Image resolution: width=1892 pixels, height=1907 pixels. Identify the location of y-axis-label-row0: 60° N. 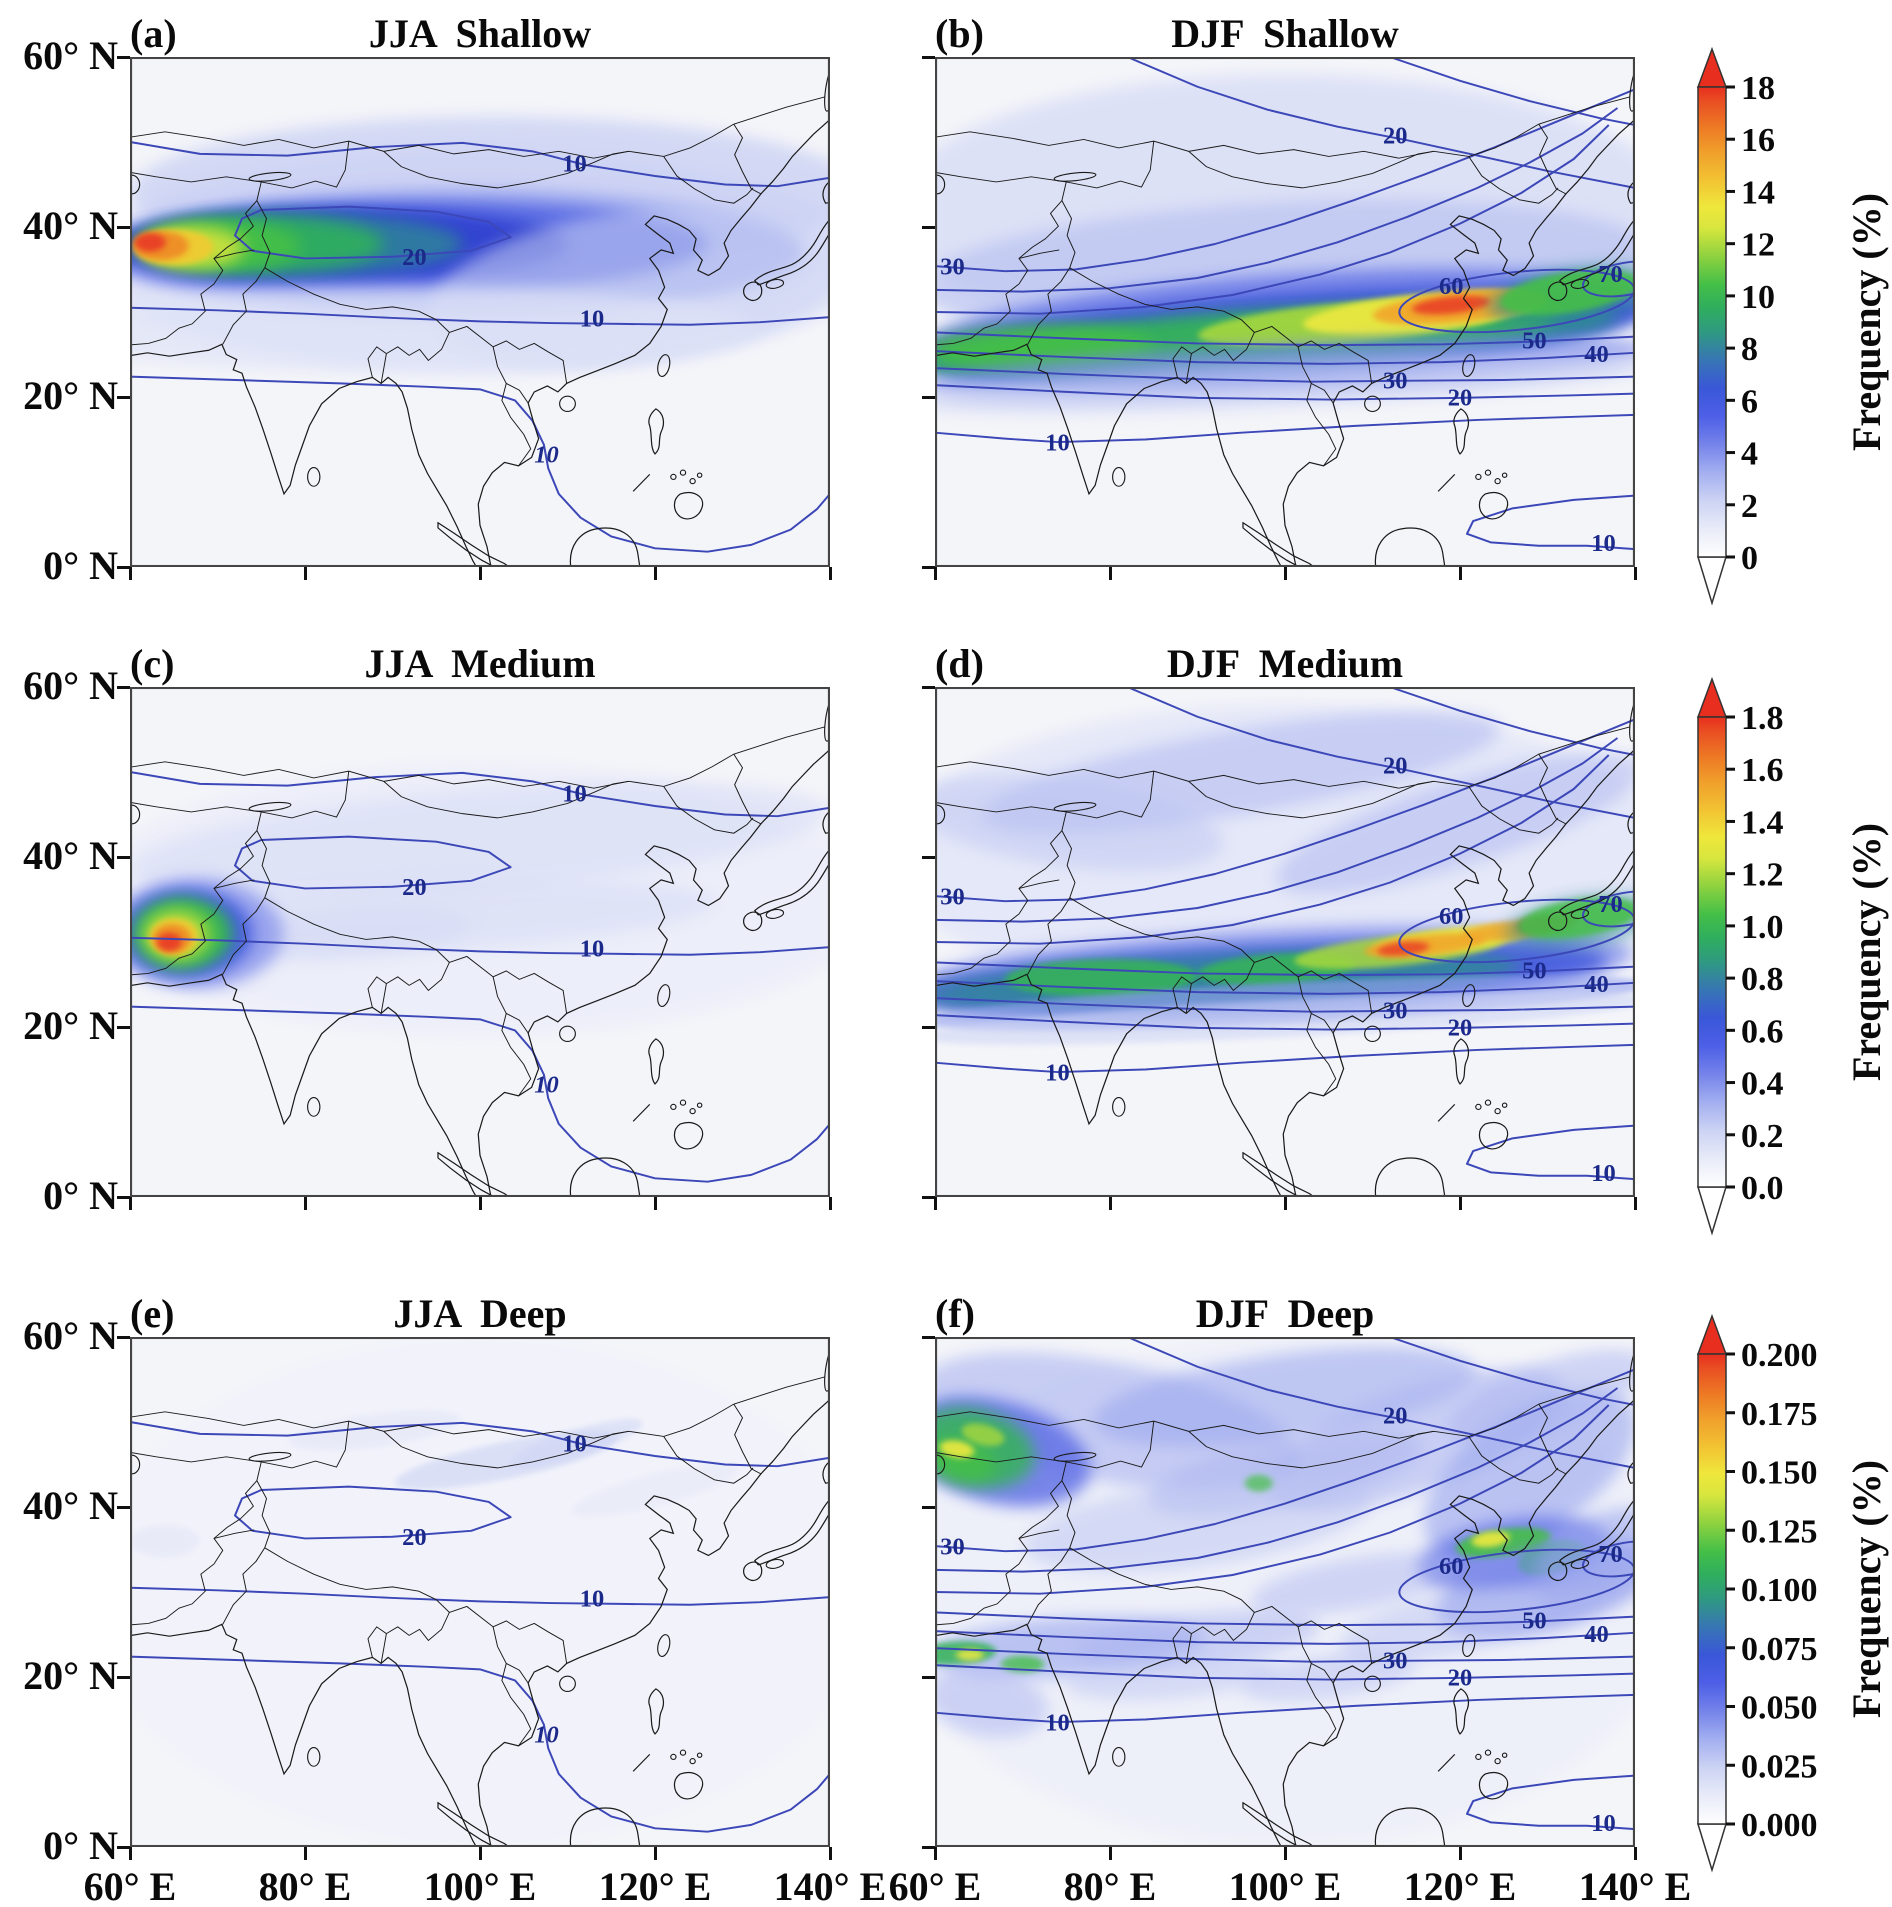
(70, 55).